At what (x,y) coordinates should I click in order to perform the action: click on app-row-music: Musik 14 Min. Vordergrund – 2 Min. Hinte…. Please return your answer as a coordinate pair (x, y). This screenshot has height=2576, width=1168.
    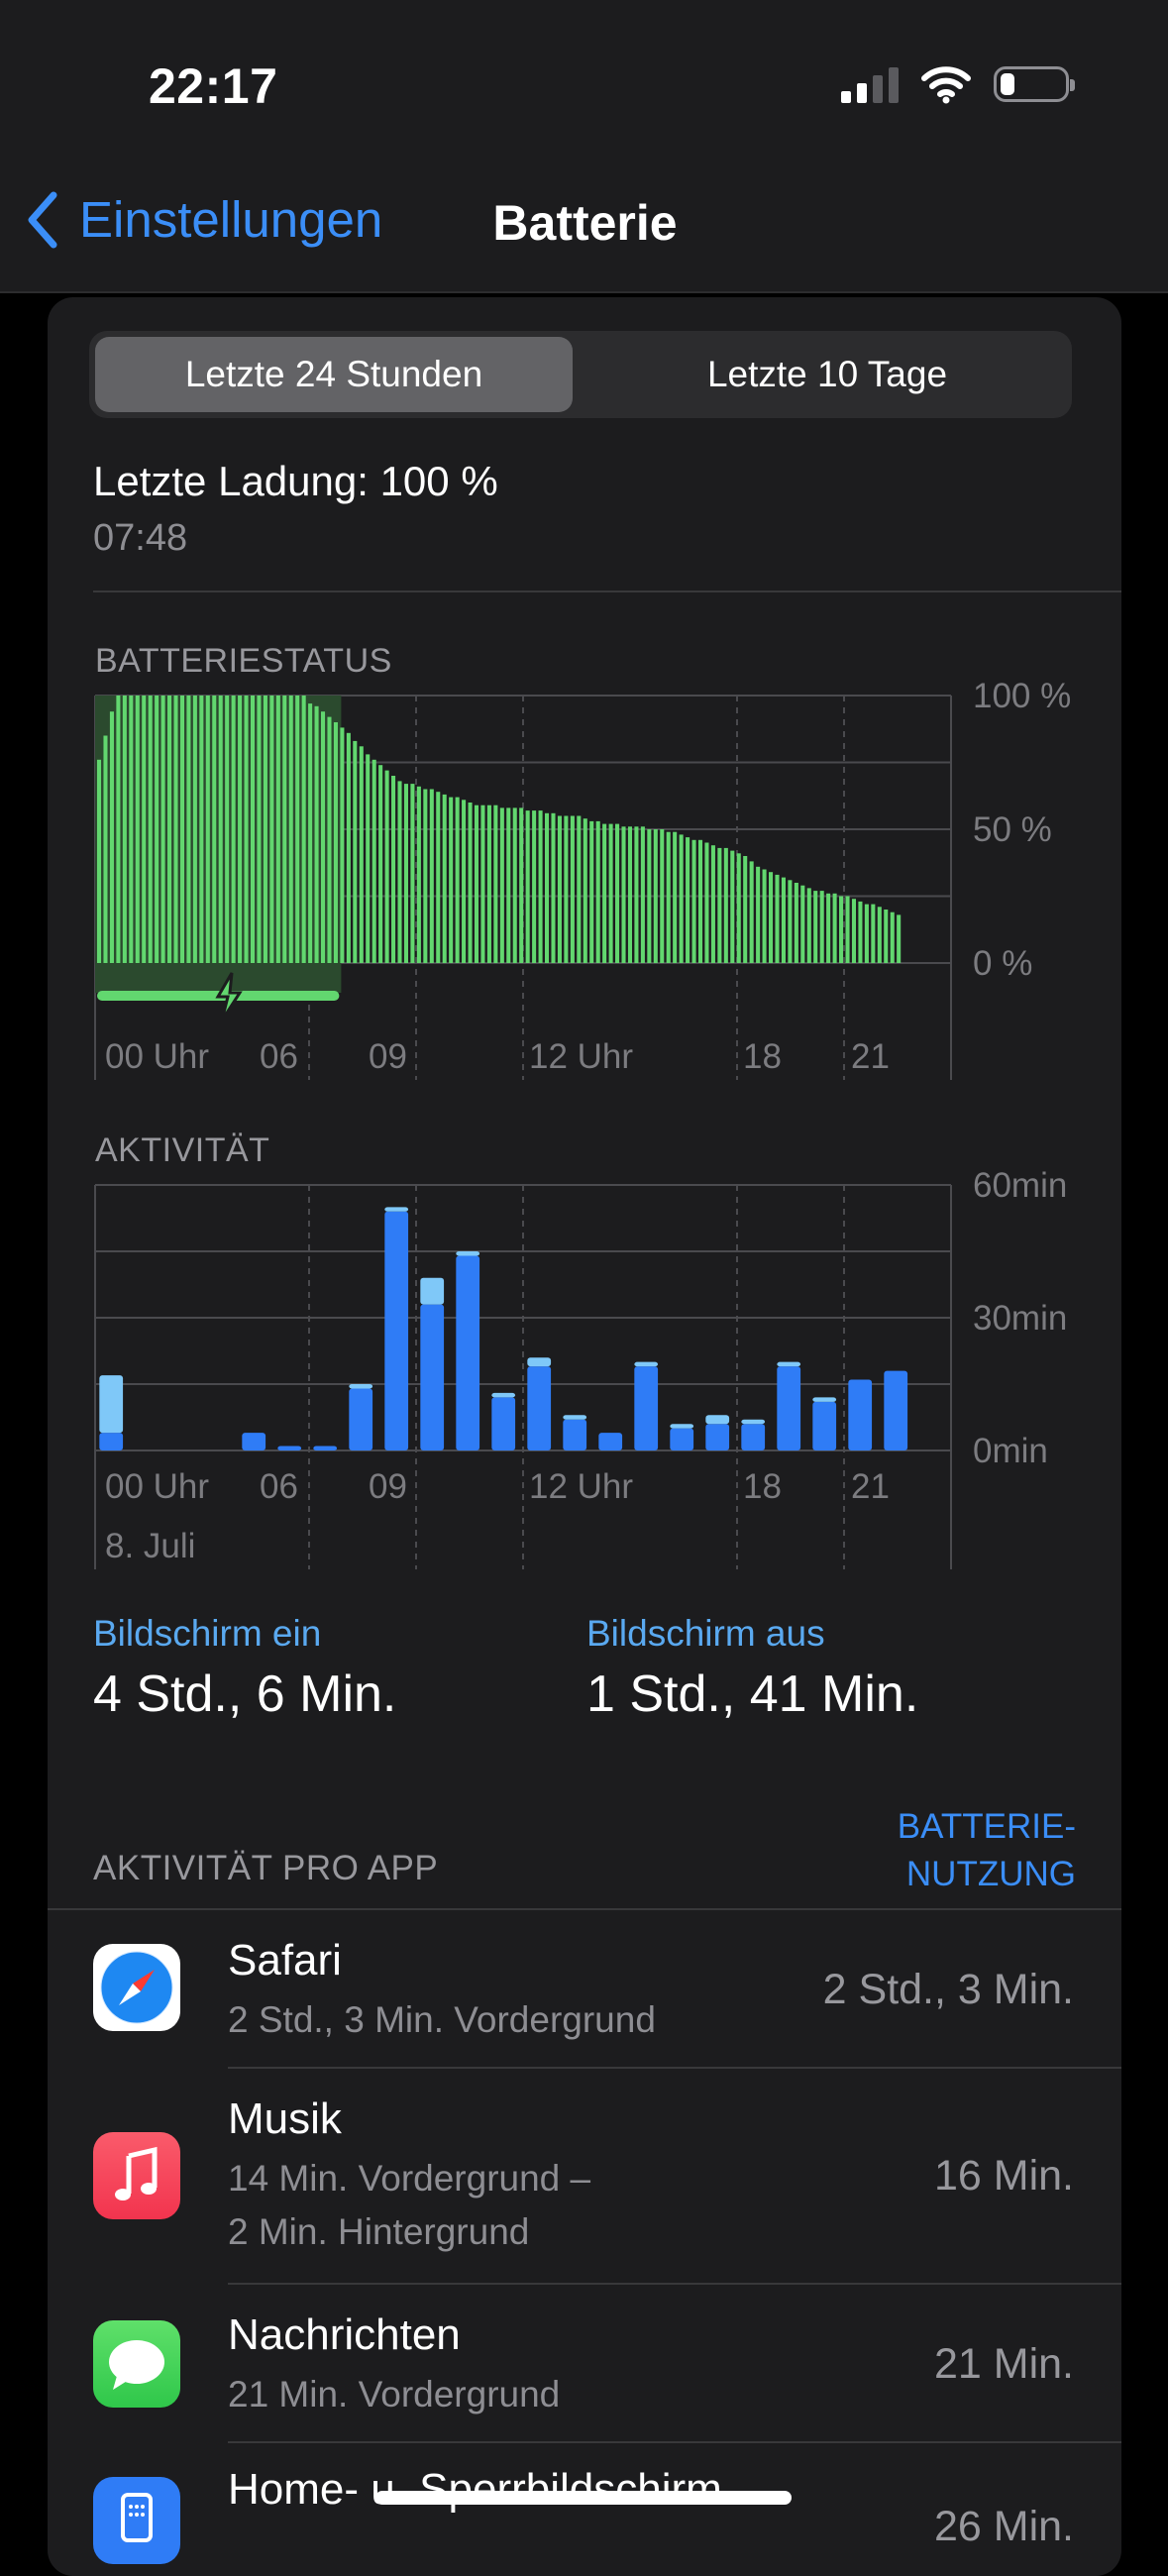
    Looking at the image, I should click on (584, 2177).